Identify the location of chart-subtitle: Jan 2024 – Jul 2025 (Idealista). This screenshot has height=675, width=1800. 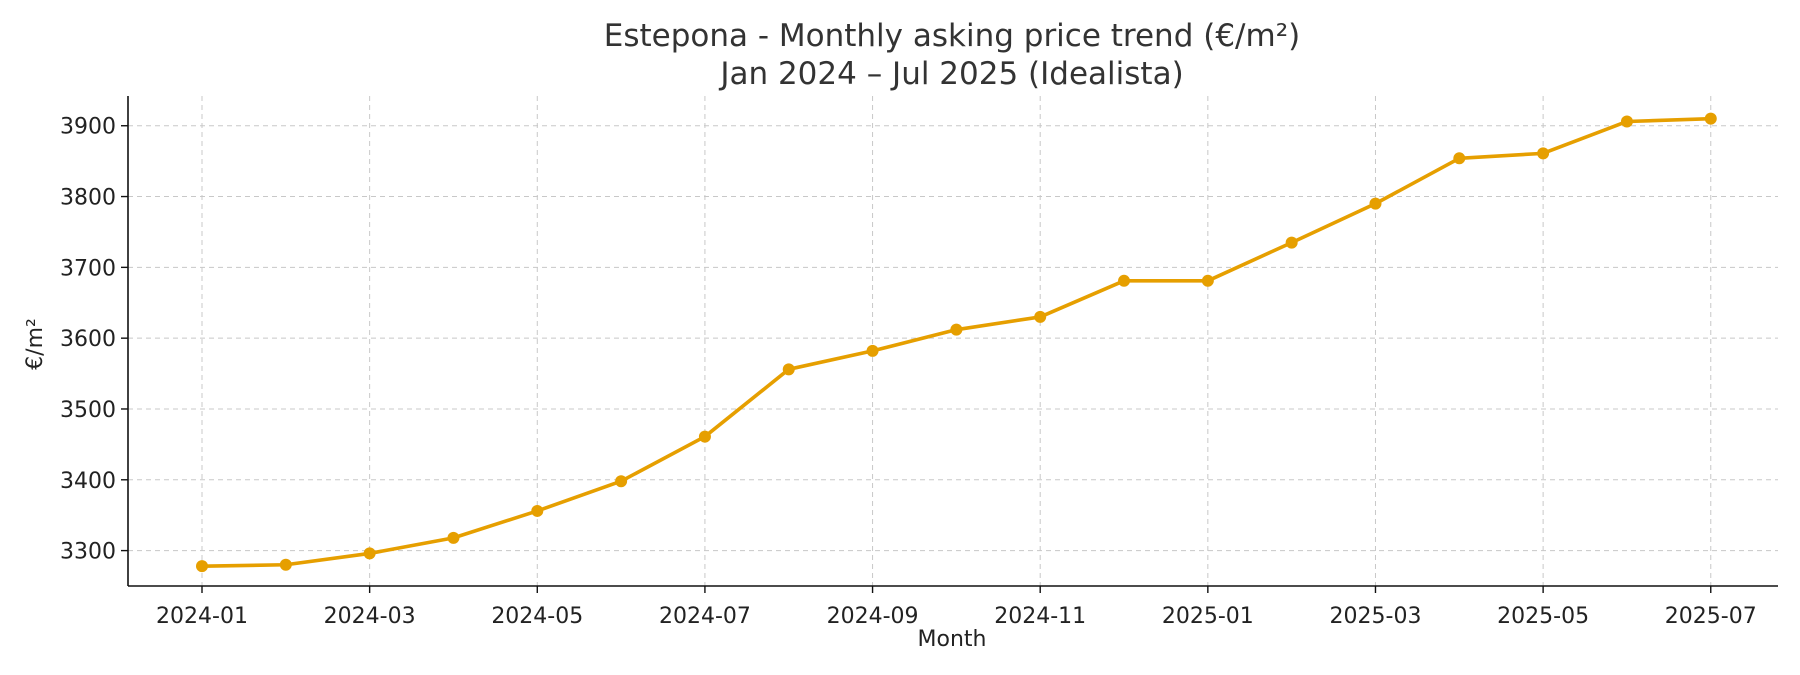
(950, 74).